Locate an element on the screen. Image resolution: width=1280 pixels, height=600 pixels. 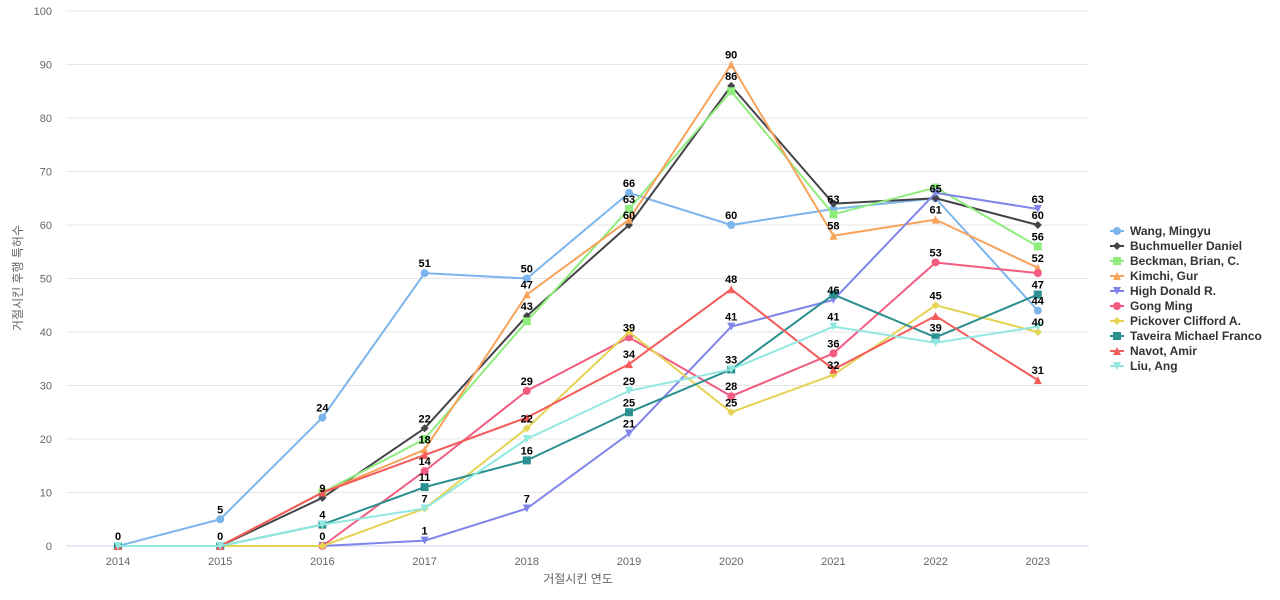
data-label: 1 is located at coordinates (425, 532).